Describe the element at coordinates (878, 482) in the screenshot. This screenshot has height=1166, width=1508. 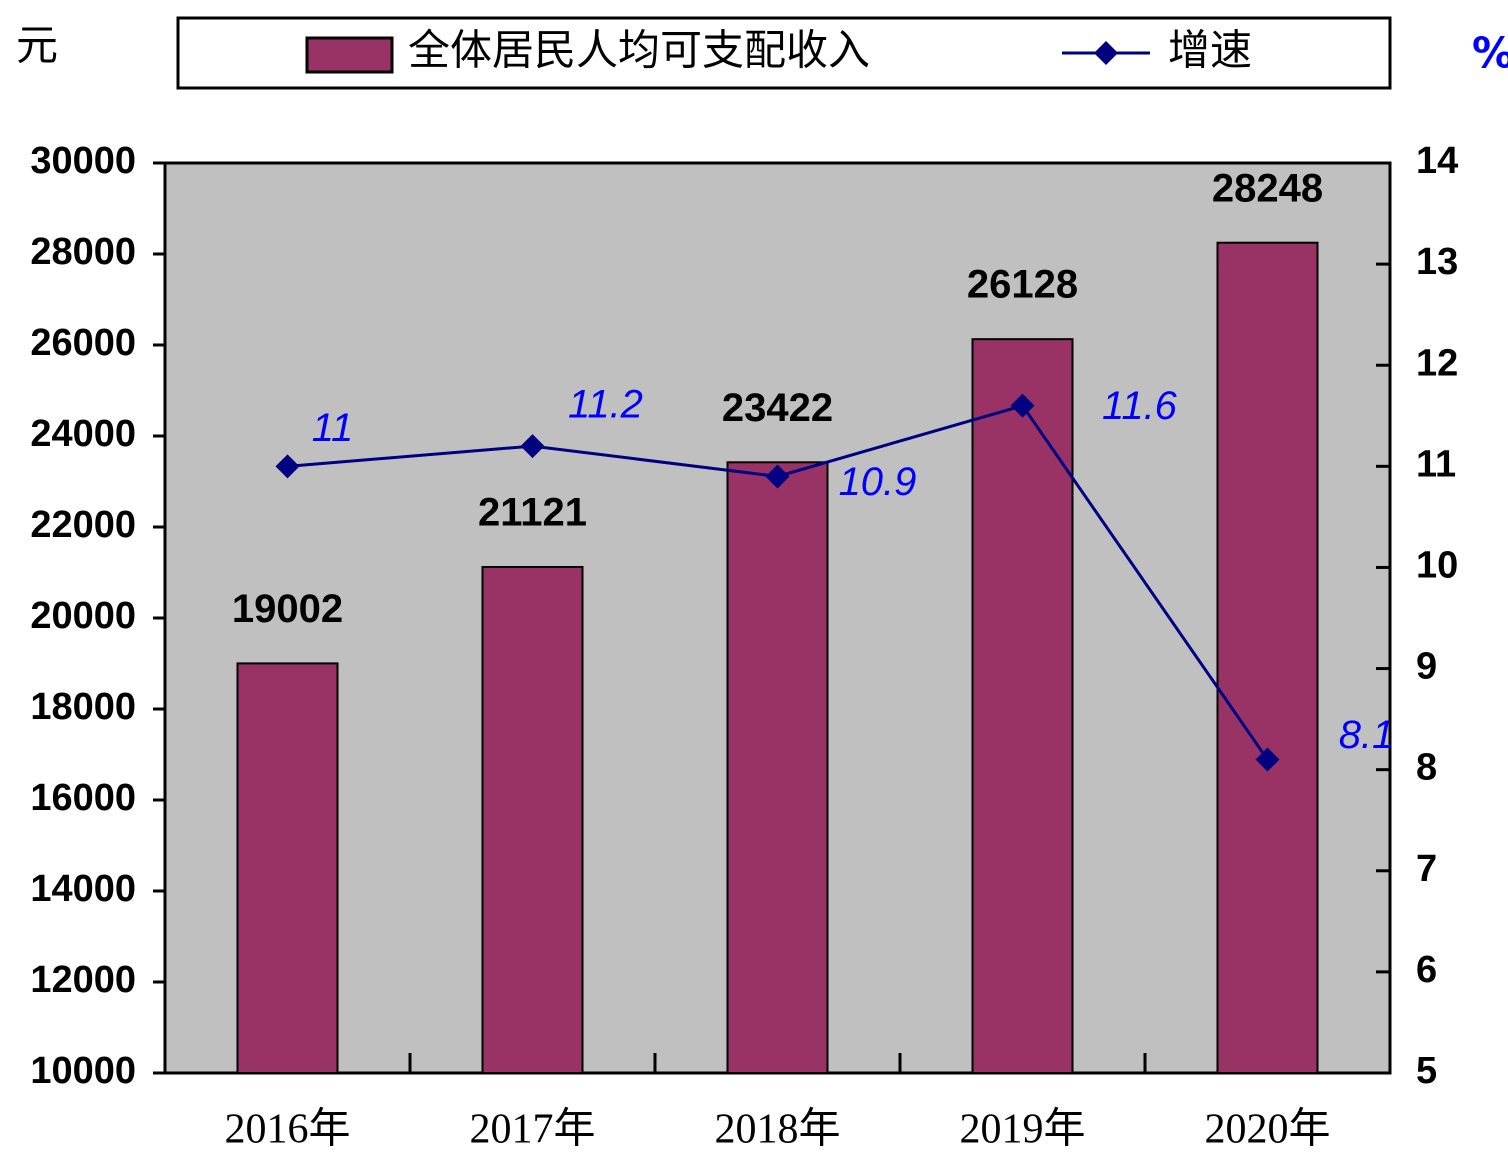
I see `line-value-label: 10.9` at that location.